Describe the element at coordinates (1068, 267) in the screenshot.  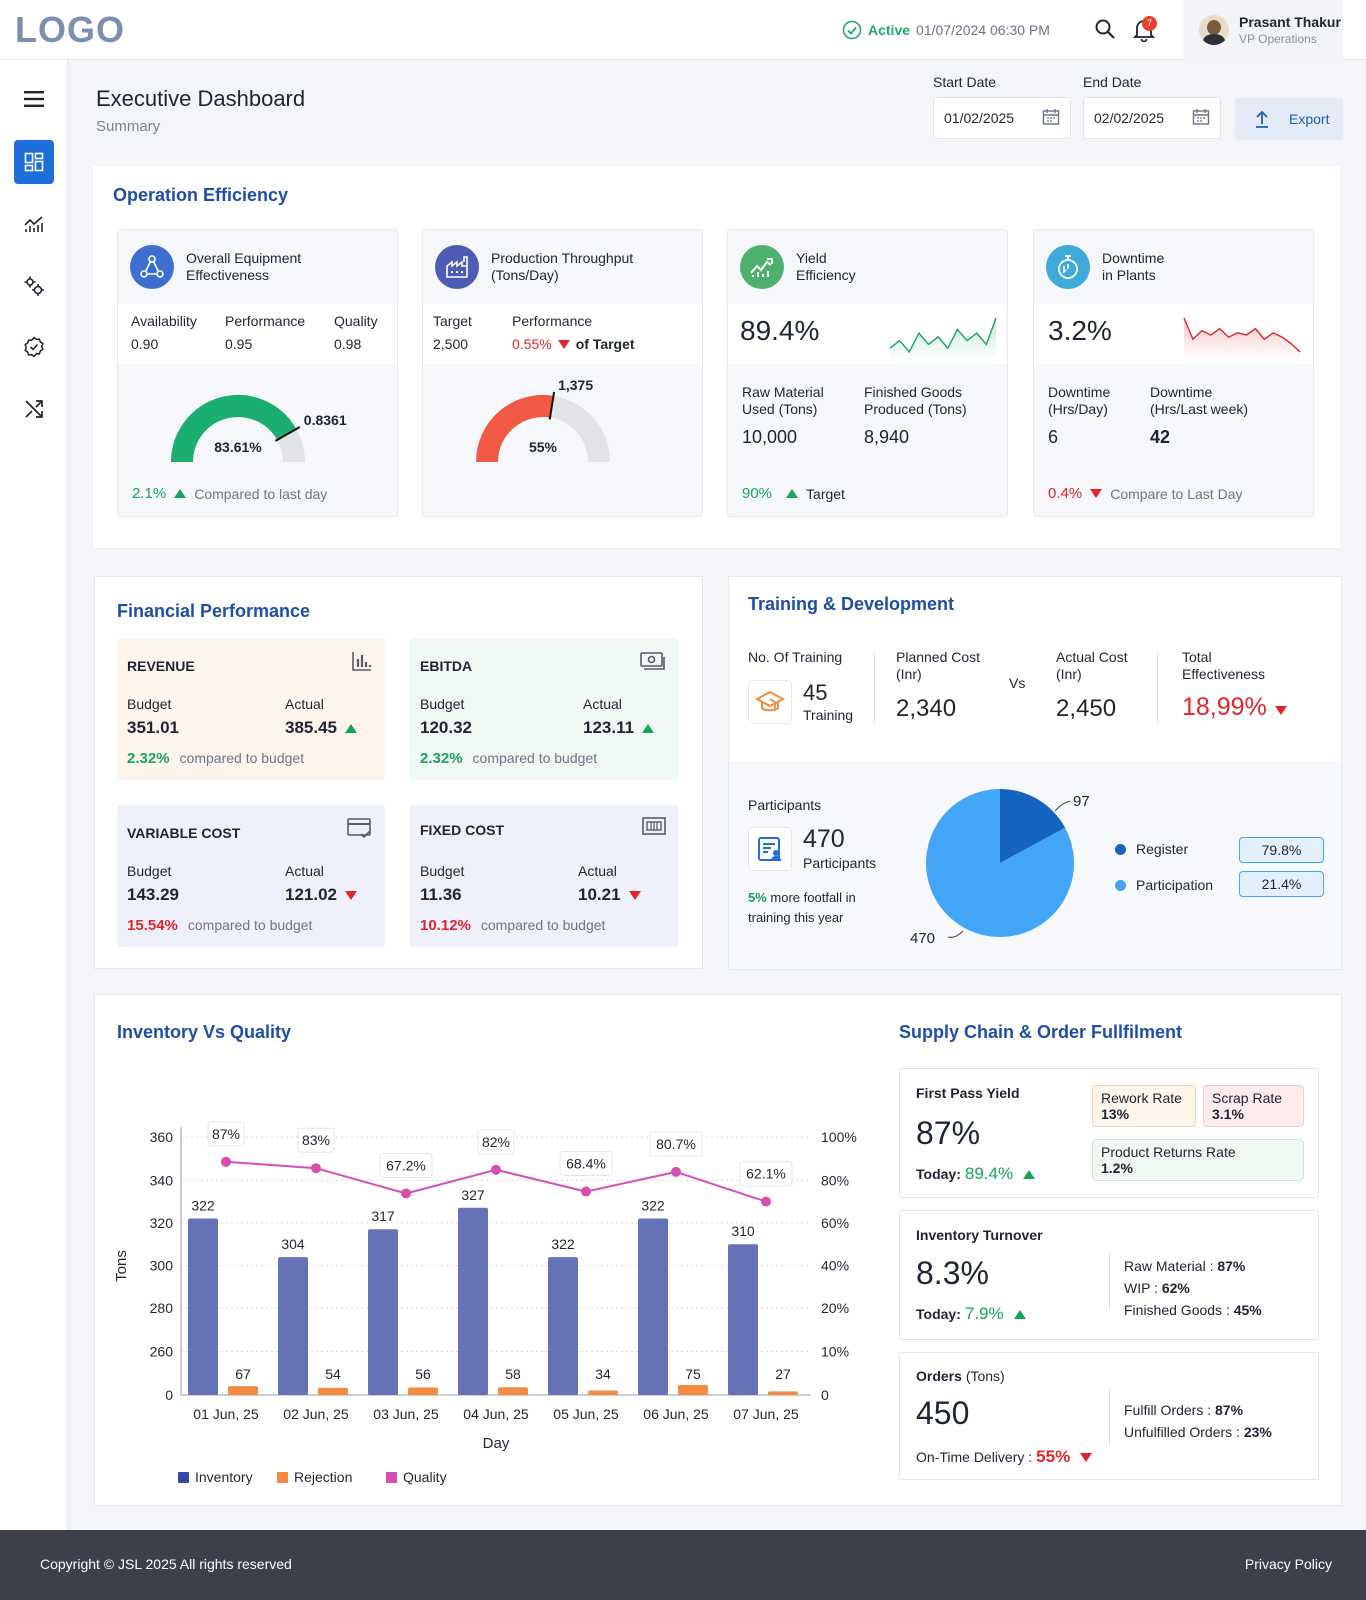
I see `stopwatch-icon` at that location.